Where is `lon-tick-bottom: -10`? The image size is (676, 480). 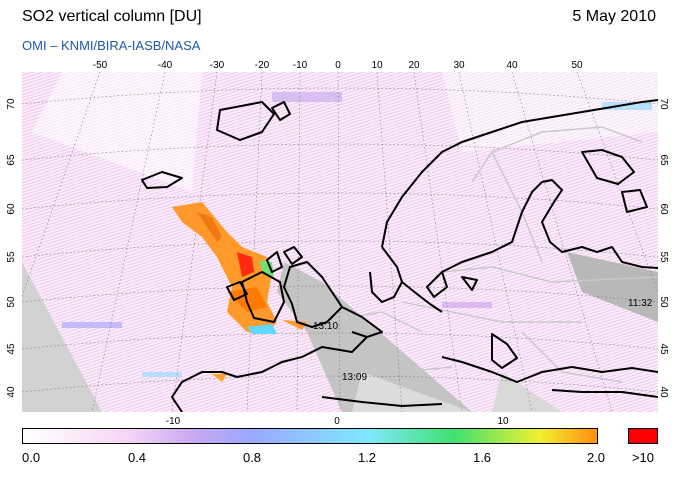
lon-tick-bottom: -10 is located at coordinates (173, 421).